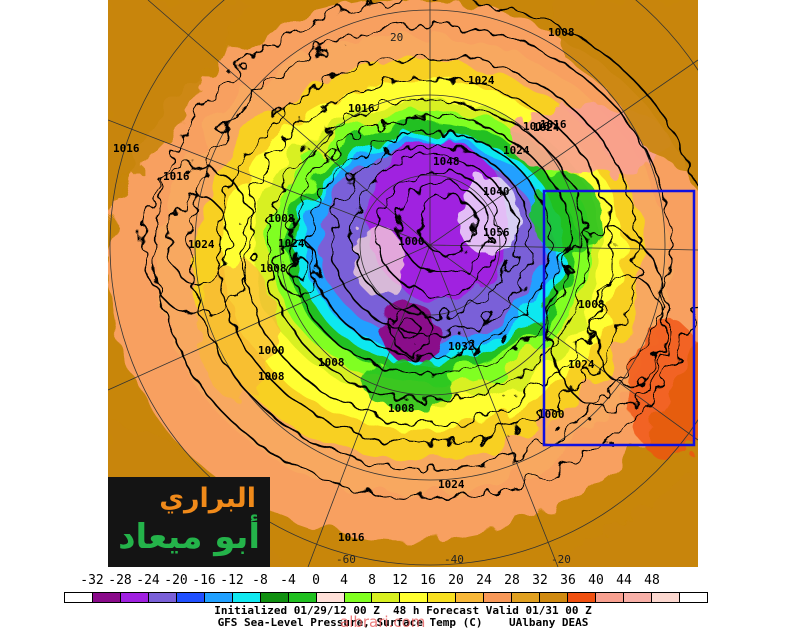 The width and height of the screenshot is (806, 631). Describe the element at coordinates (396, 37) in the screenshot. I see `latitude-label: 20` at that location.